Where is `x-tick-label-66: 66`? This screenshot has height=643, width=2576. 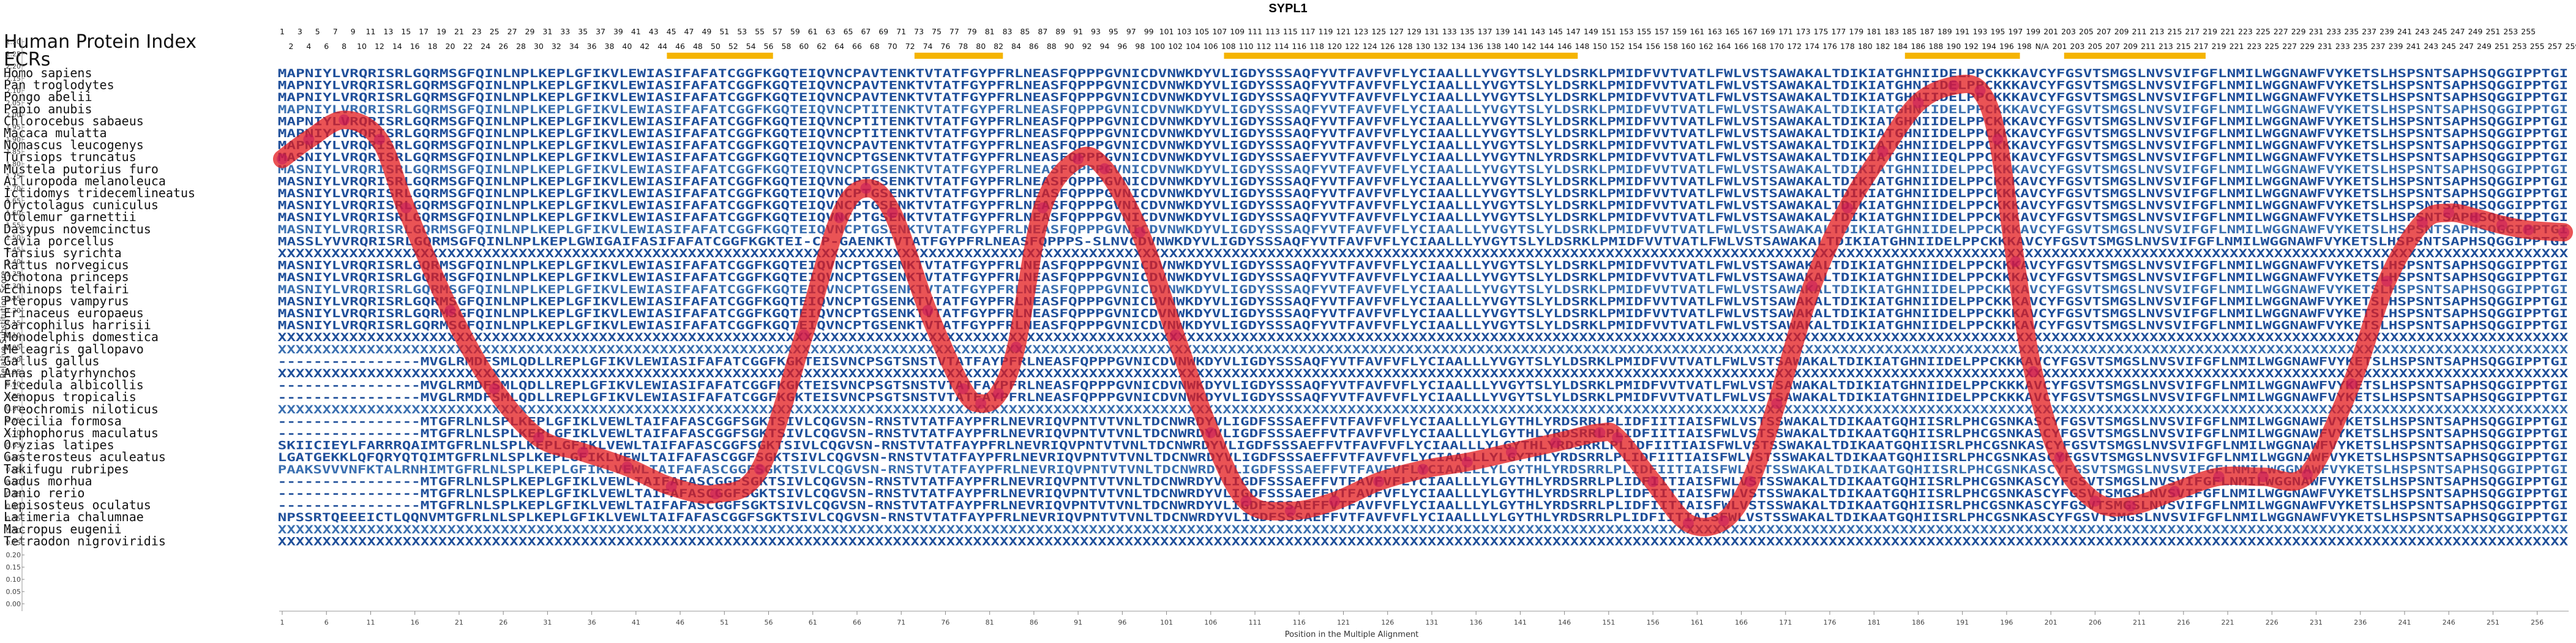 x-tick-label-66: 66 is located at coordinates (857, 622).